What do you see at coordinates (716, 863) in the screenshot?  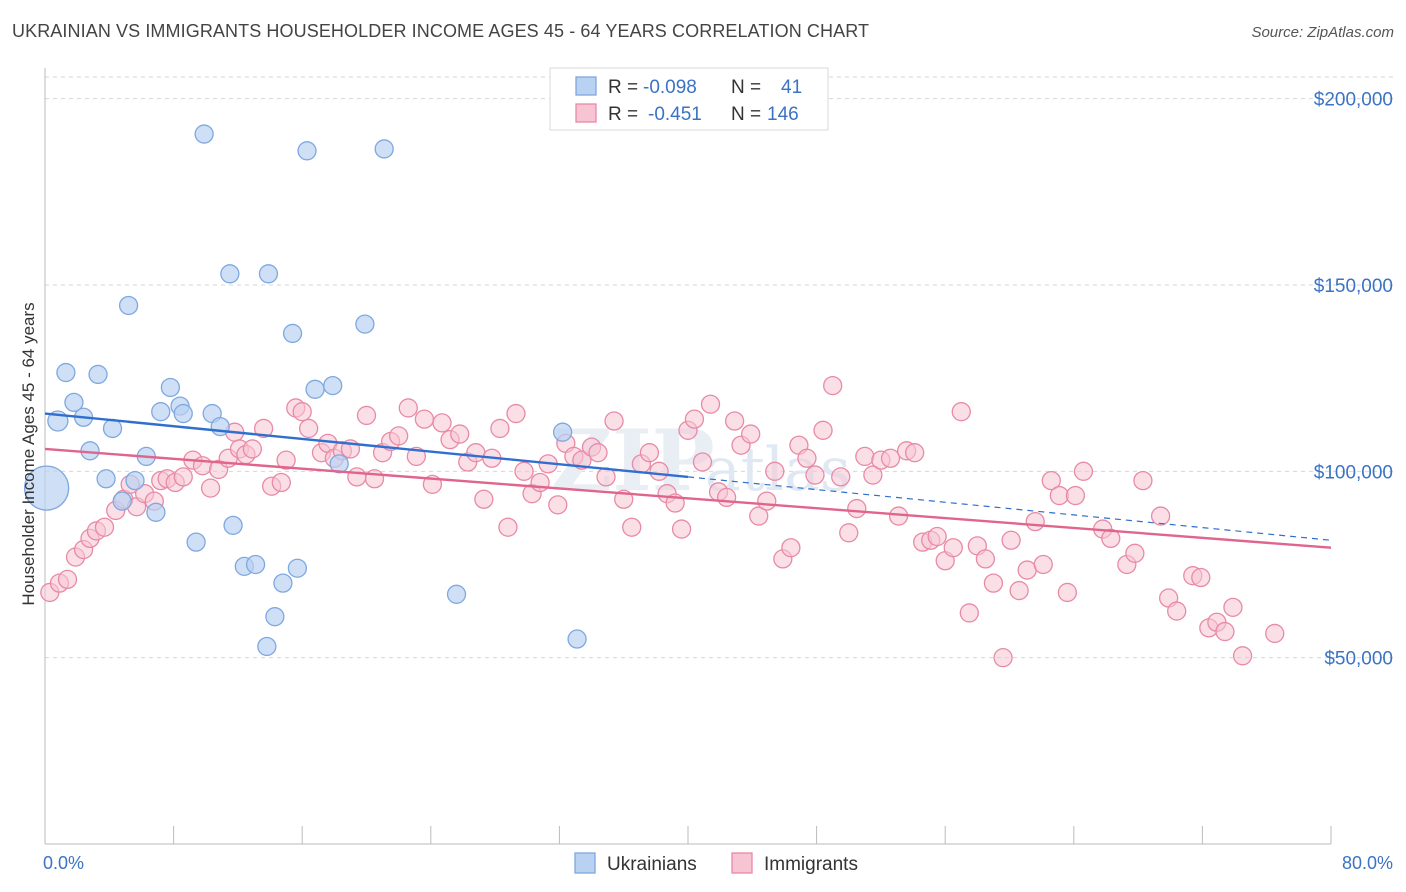 I see `bottom-legend: Ukrainians Immigrants` at bounding box center [716, 863].